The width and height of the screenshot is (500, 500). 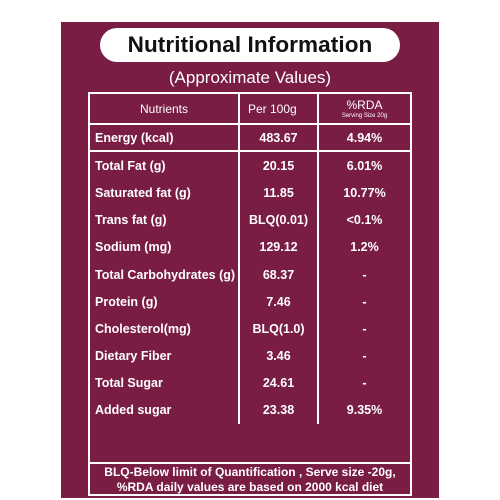 What do you see at coordinates (165, 220) in the screenshot?
I see `nutrient-name: Trans fat (g)` at bounding box center [165, 220].